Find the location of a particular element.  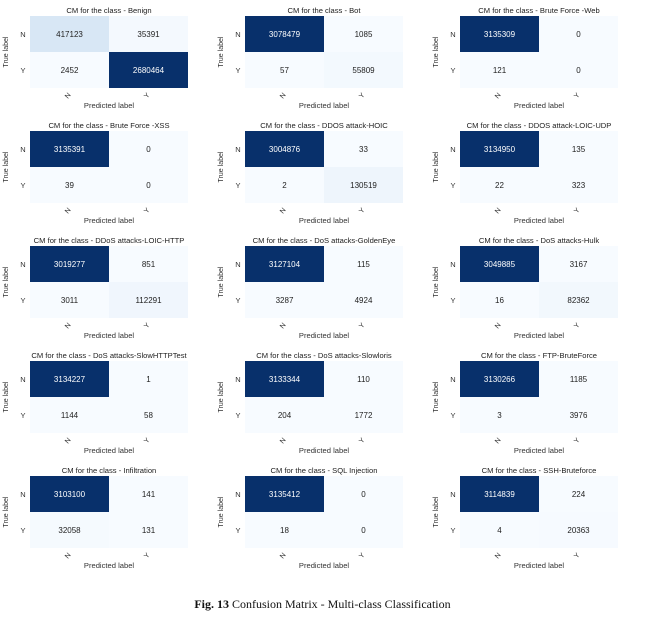

cell-value-label: 135 is located at coordinates (579, 149).